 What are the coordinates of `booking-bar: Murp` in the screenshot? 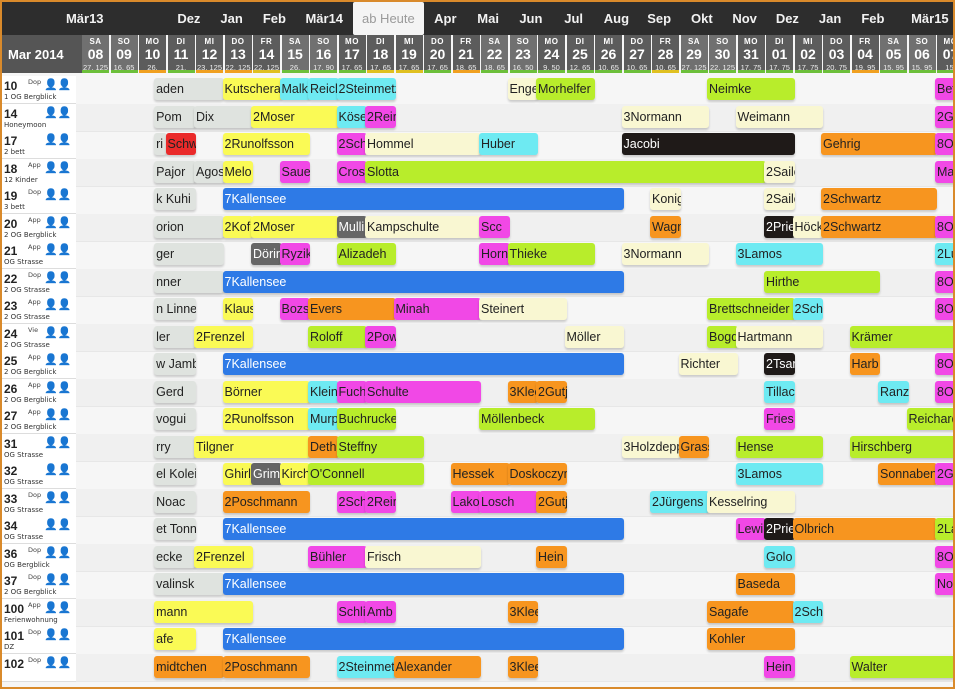 It's located at (323, 419).